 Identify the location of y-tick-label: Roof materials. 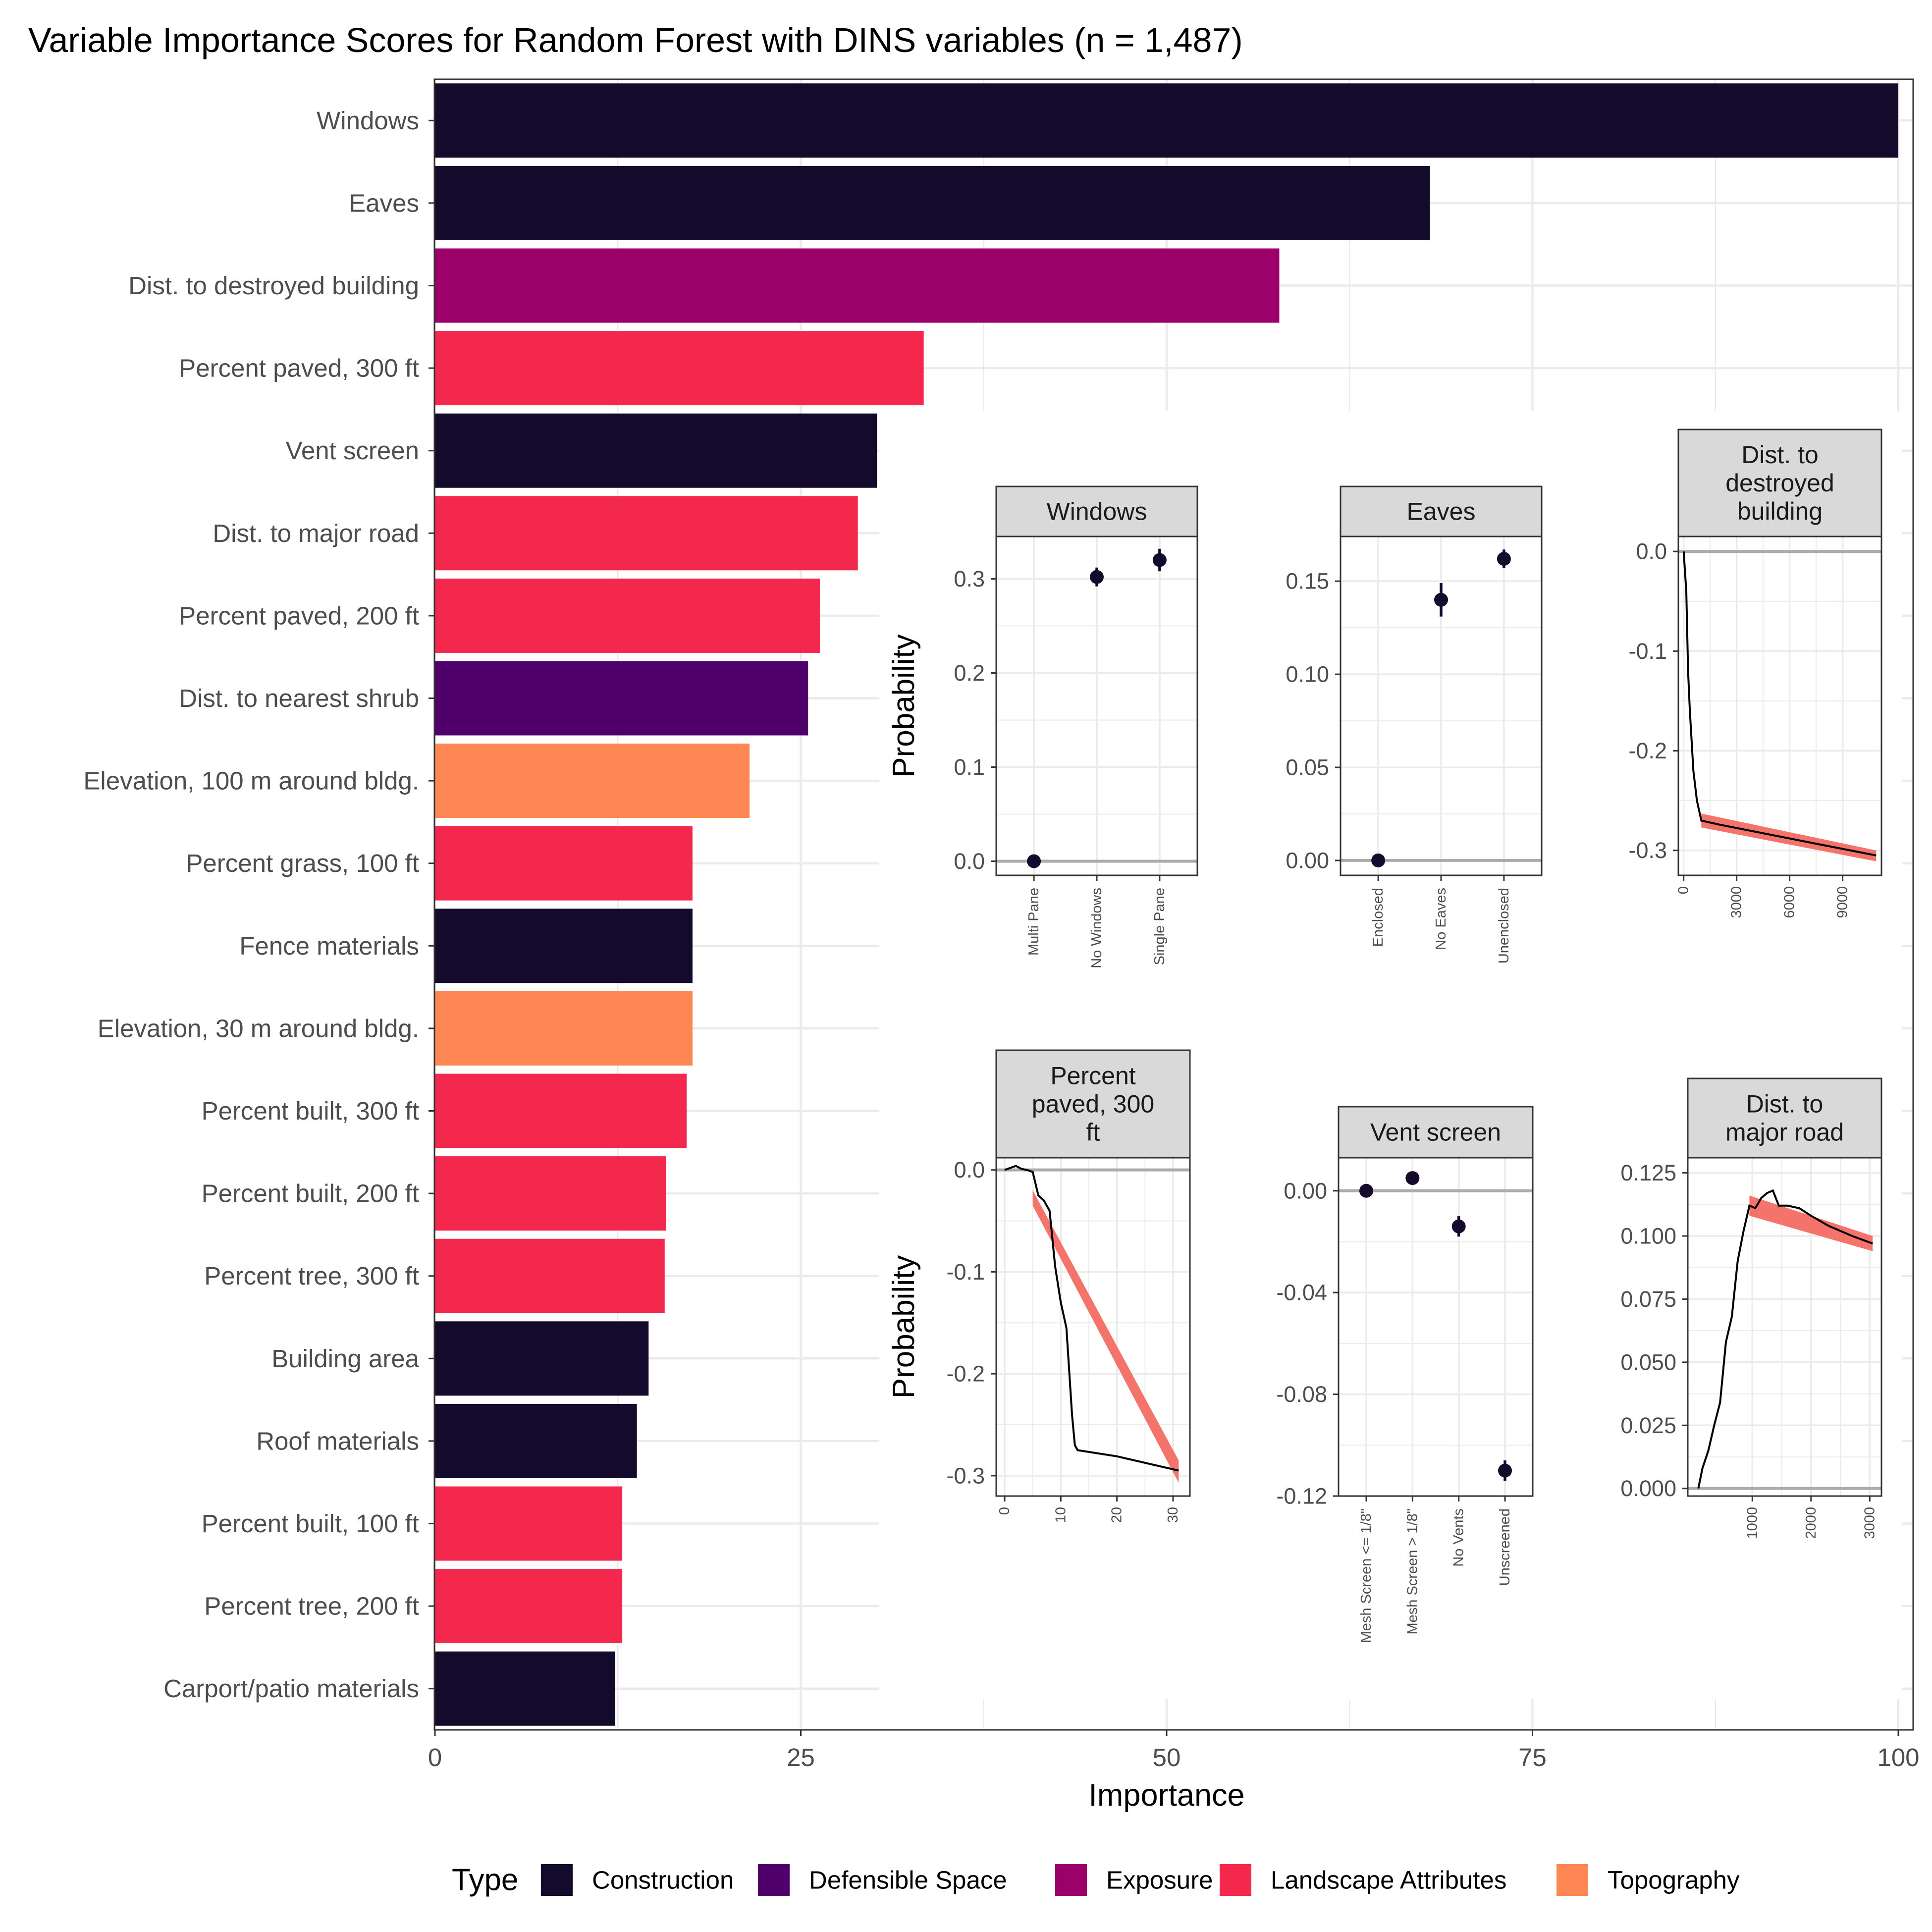
(337, 1441).